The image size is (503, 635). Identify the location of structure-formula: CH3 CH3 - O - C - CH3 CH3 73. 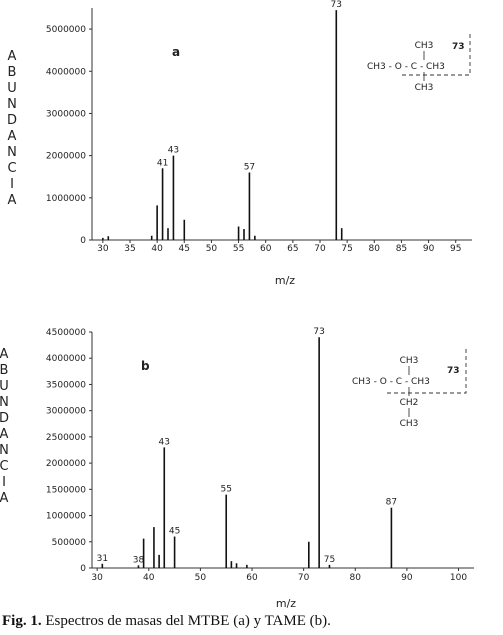
(419, 62).